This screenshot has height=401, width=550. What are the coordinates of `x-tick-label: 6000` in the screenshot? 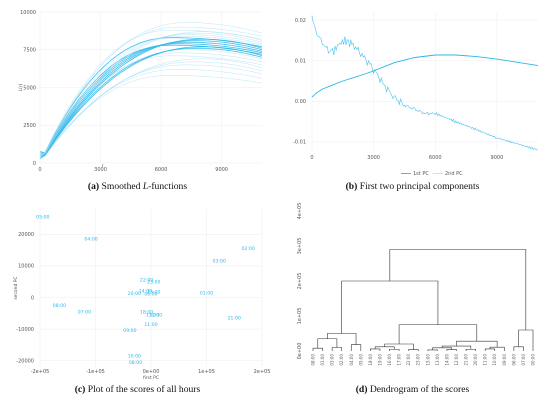 It's located at (161, 170).